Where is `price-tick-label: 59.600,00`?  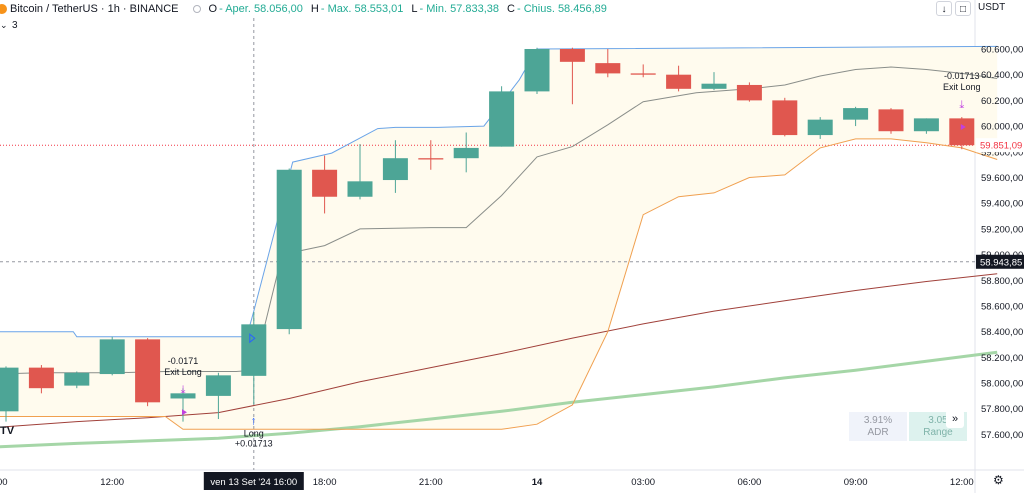
price-tick-label: 59.600,00 is located at coordinates (1002, 178).